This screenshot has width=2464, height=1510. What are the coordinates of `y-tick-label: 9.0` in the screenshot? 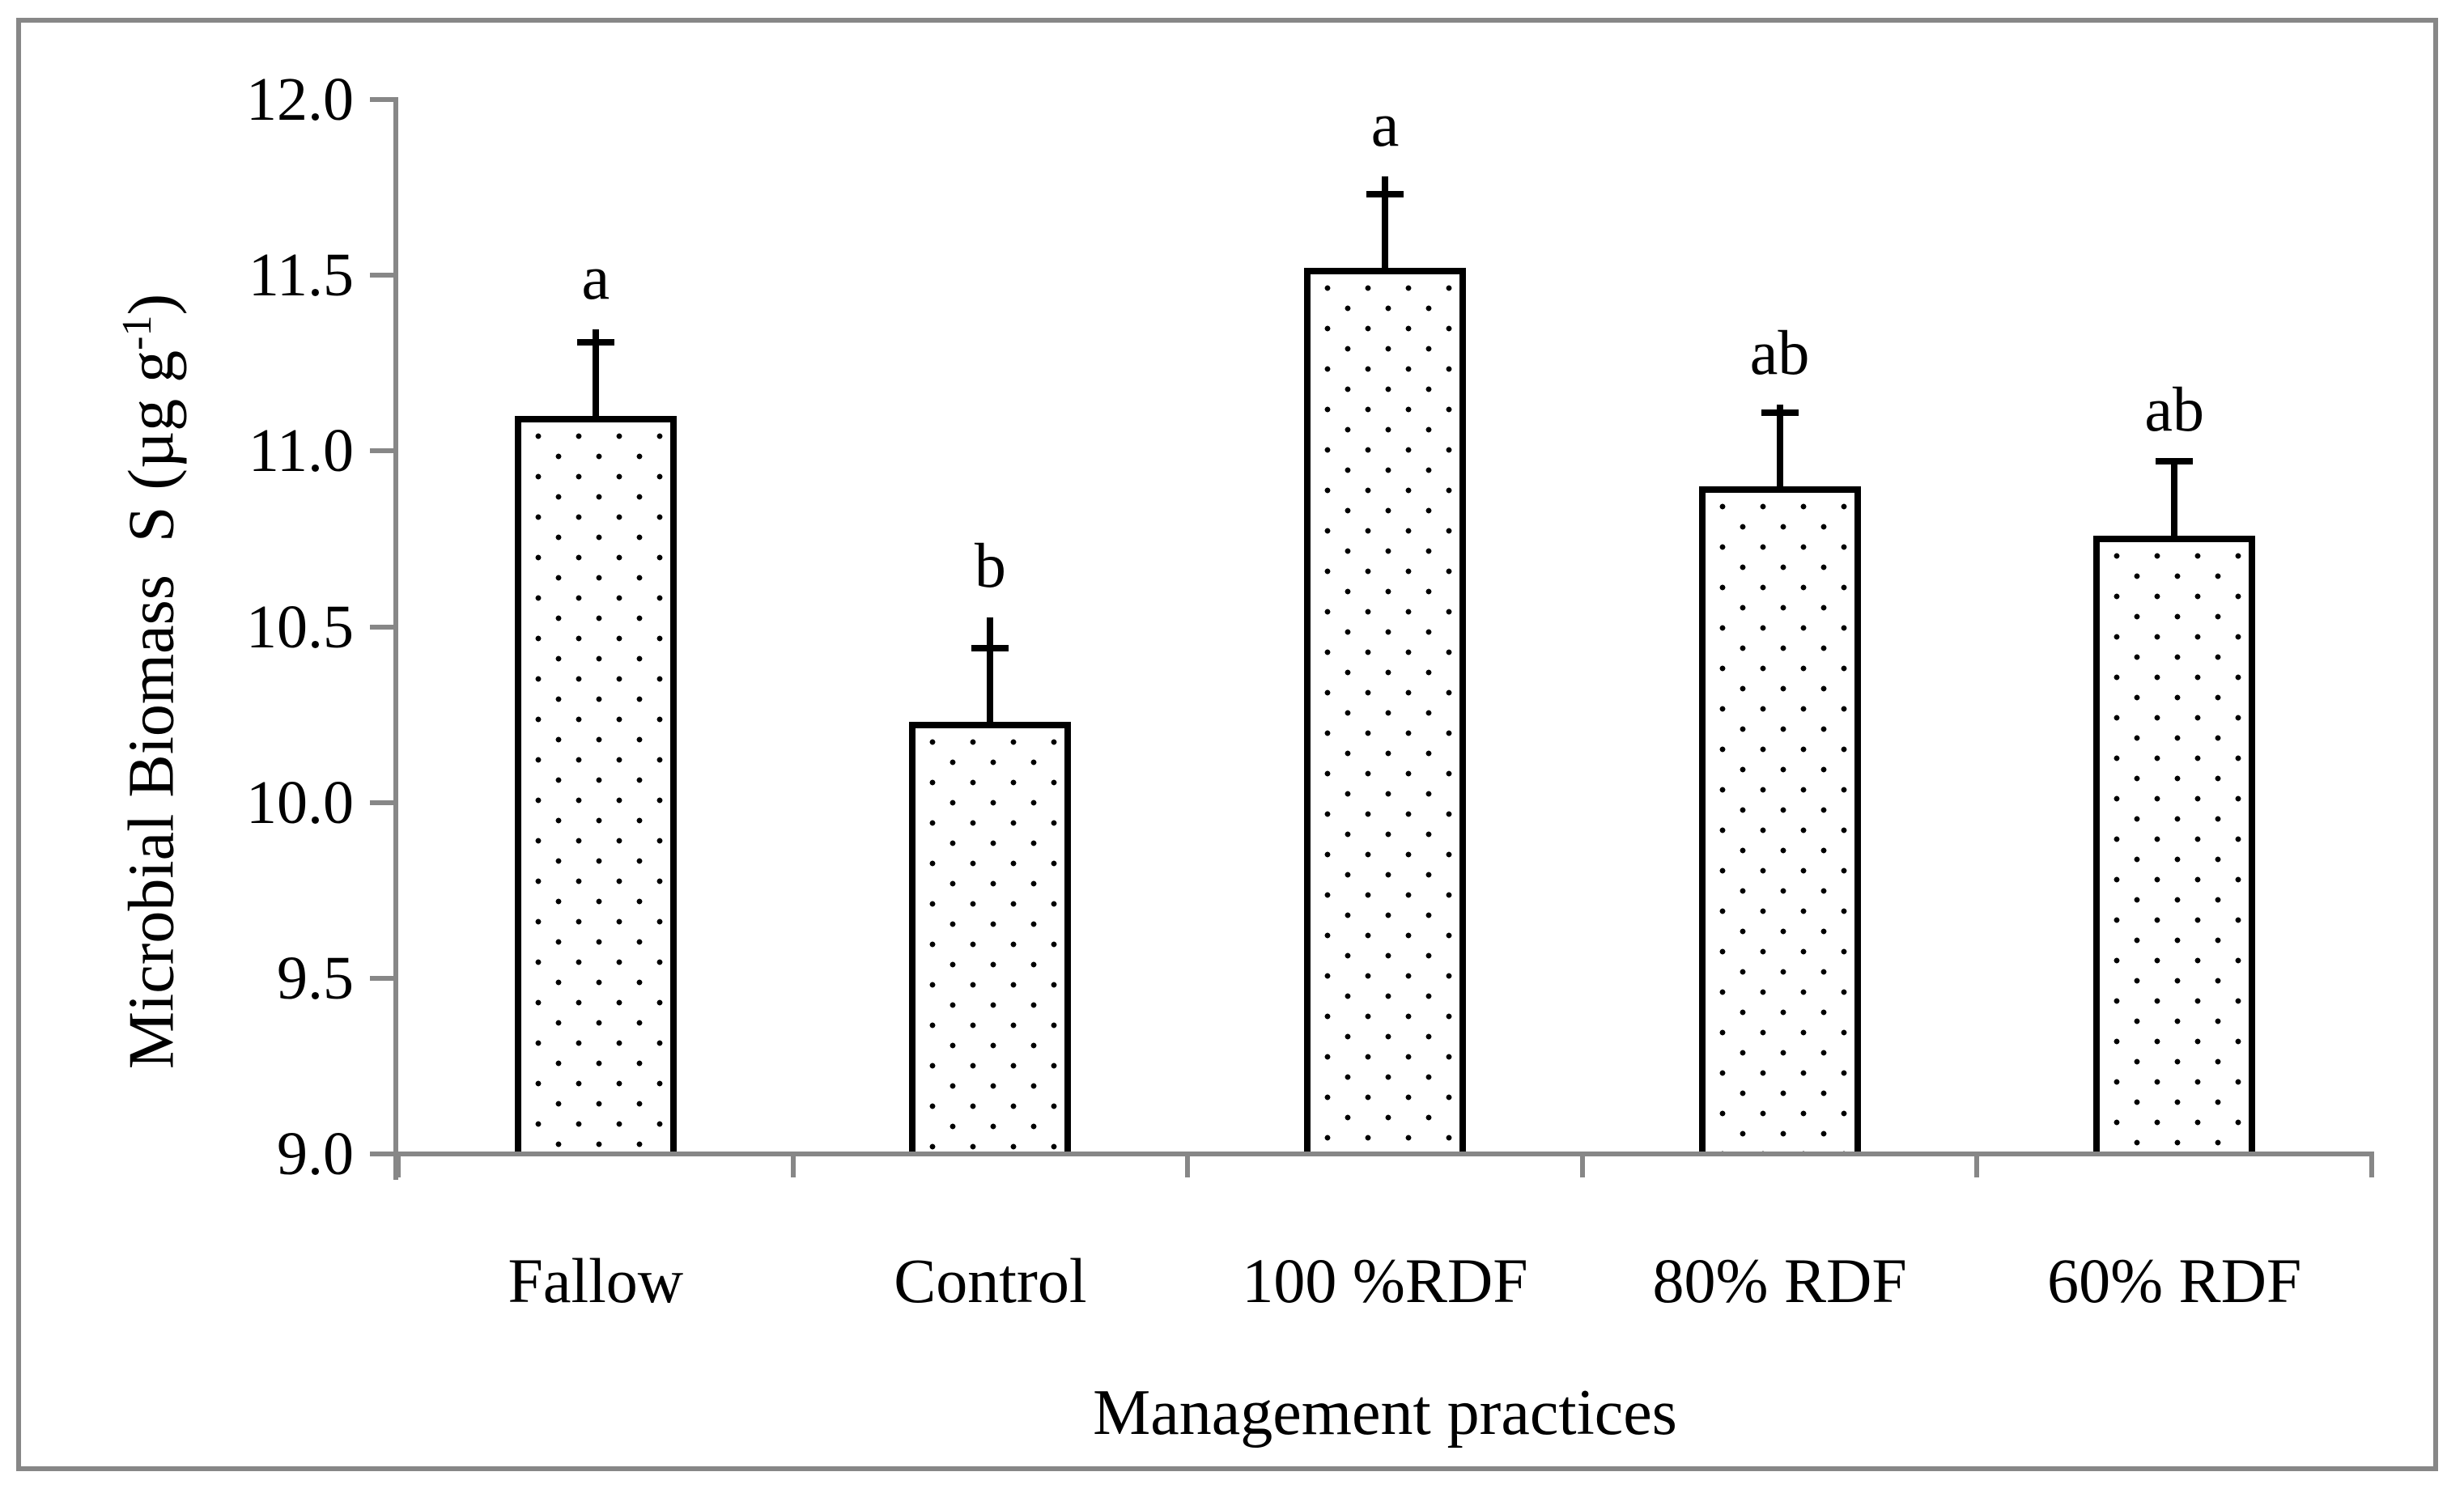 It's located at (315, 1154).